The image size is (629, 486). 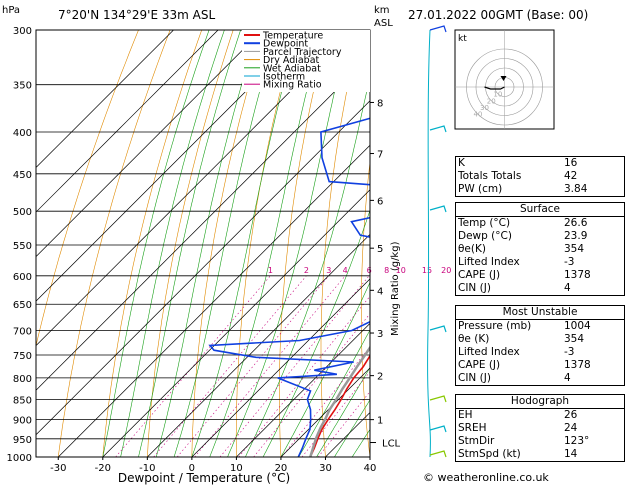 What do you see at coordinates (577, 275) in the screenshot?
I see `row-value: 1378` at bounding box center [577, 275].